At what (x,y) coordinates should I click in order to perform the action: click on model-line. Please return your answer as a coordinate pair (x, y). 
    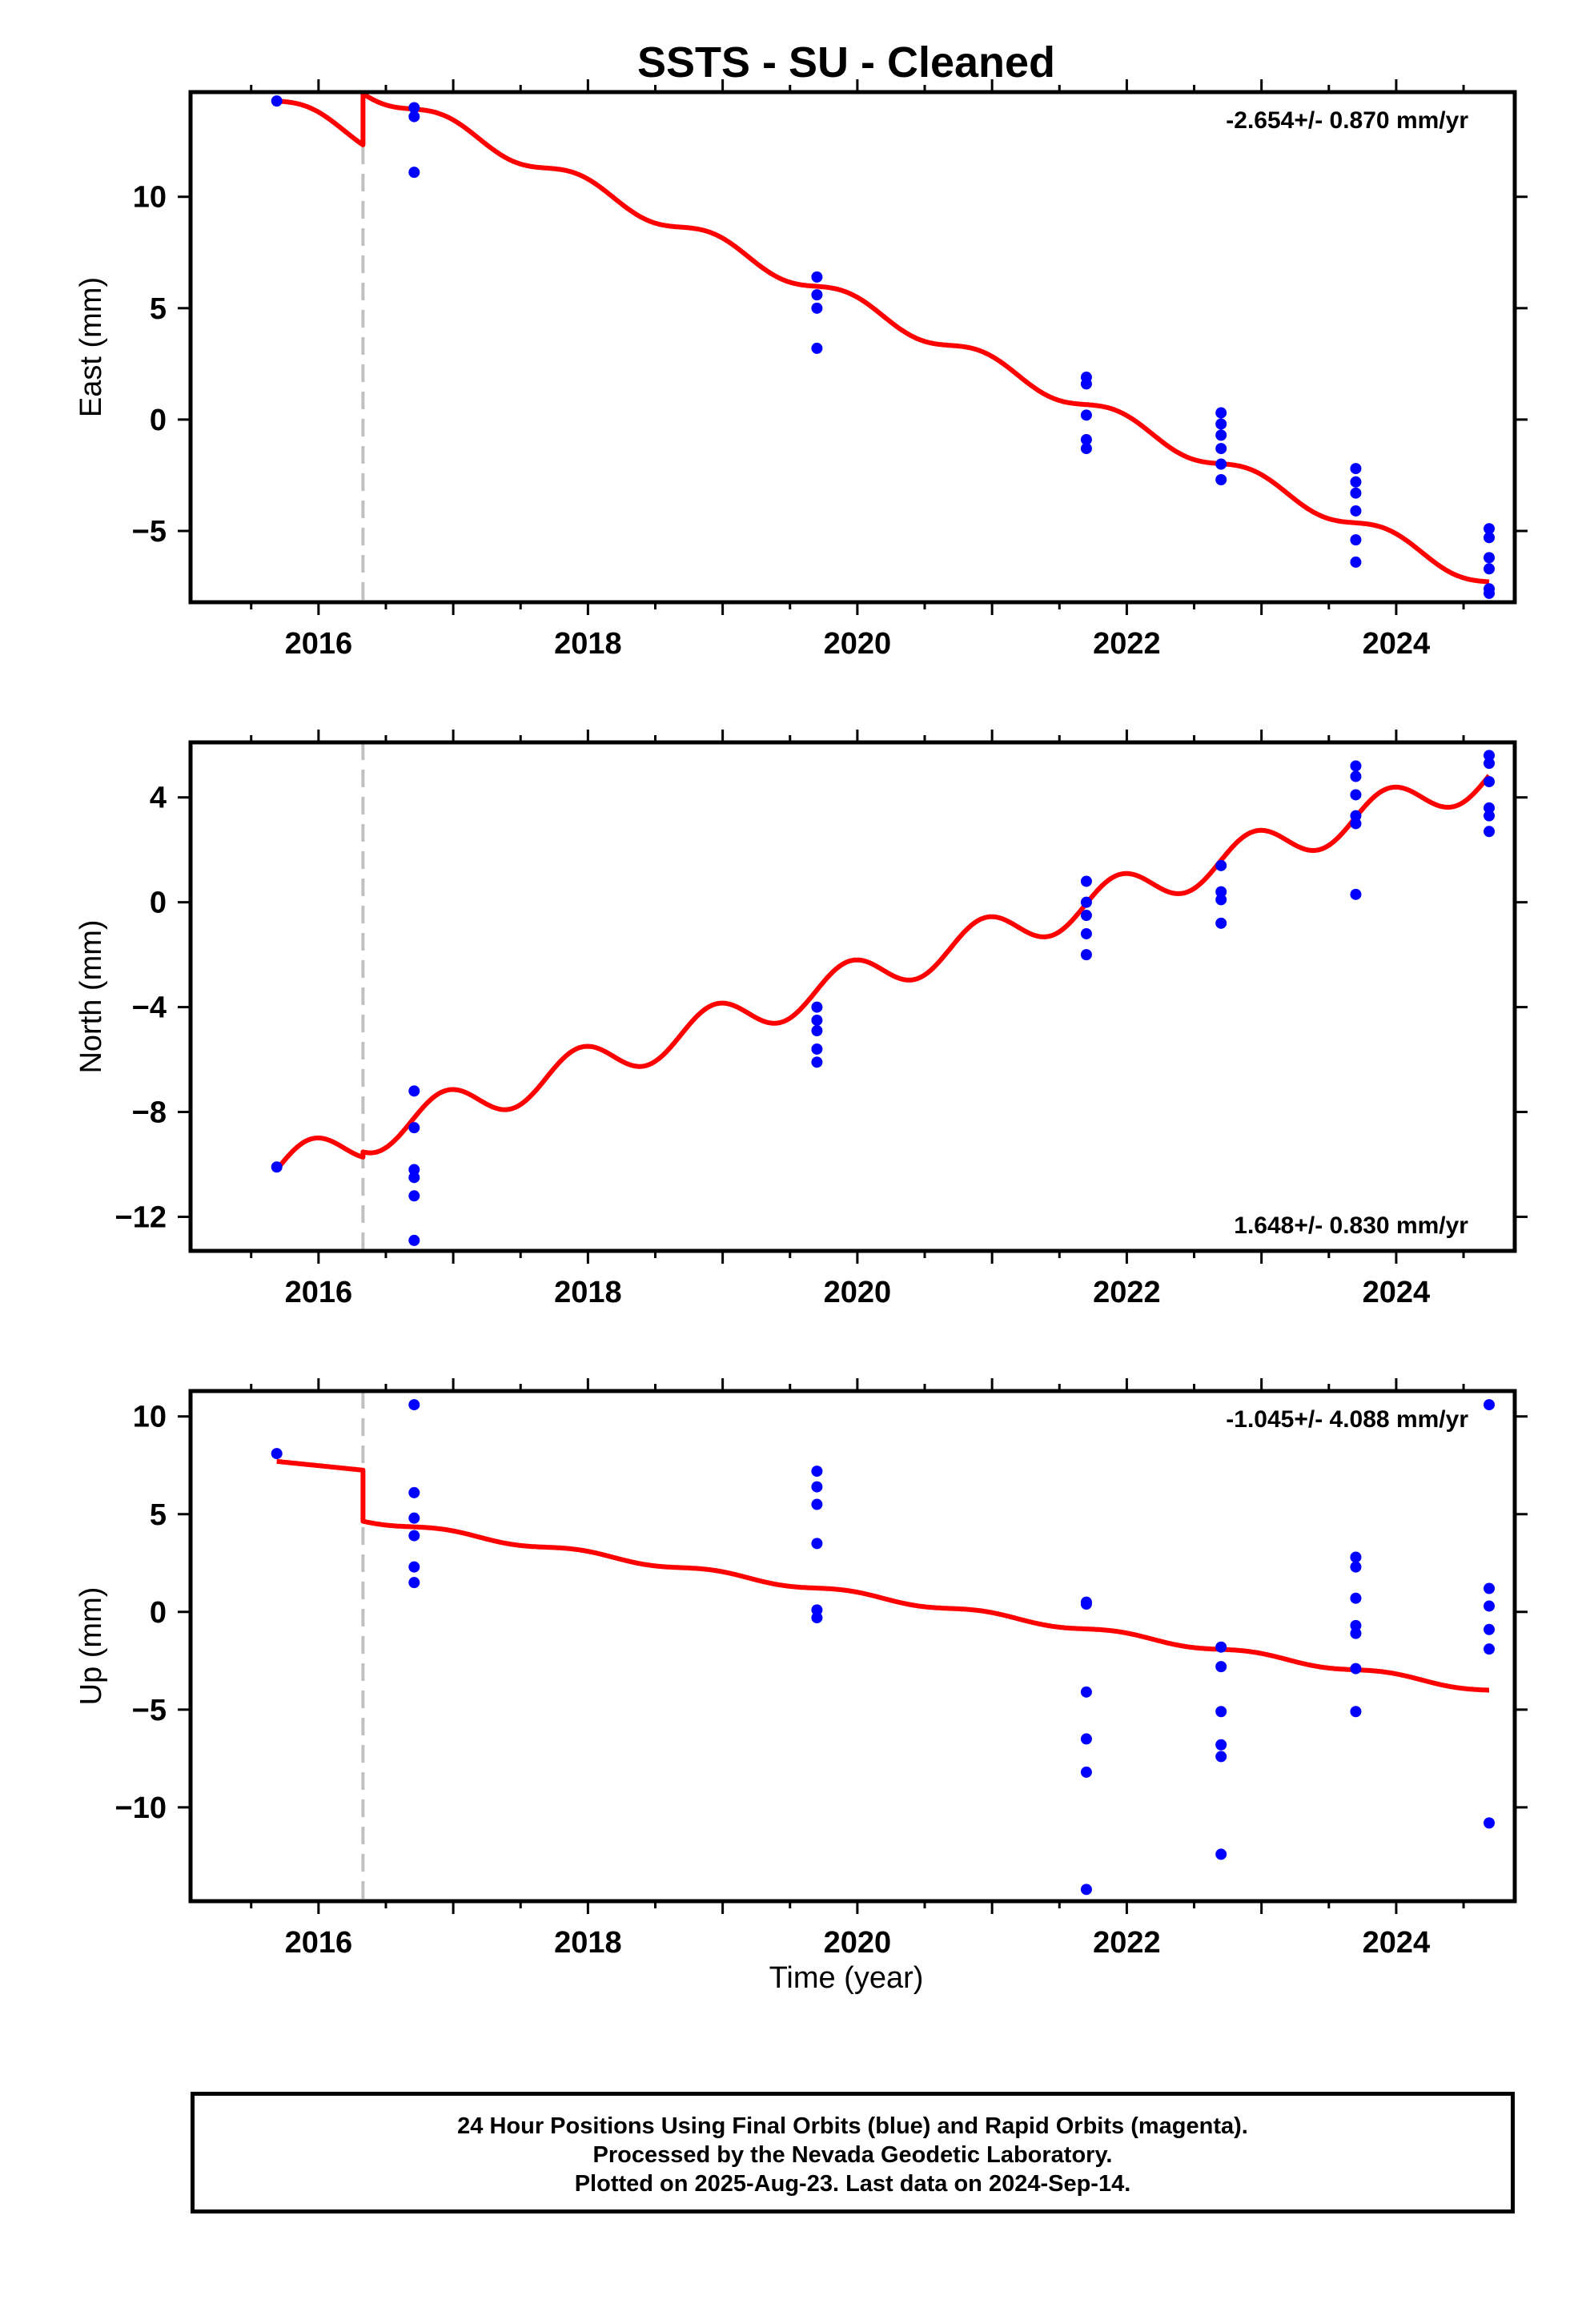
    Looking at the image, I should click on (883, 973).